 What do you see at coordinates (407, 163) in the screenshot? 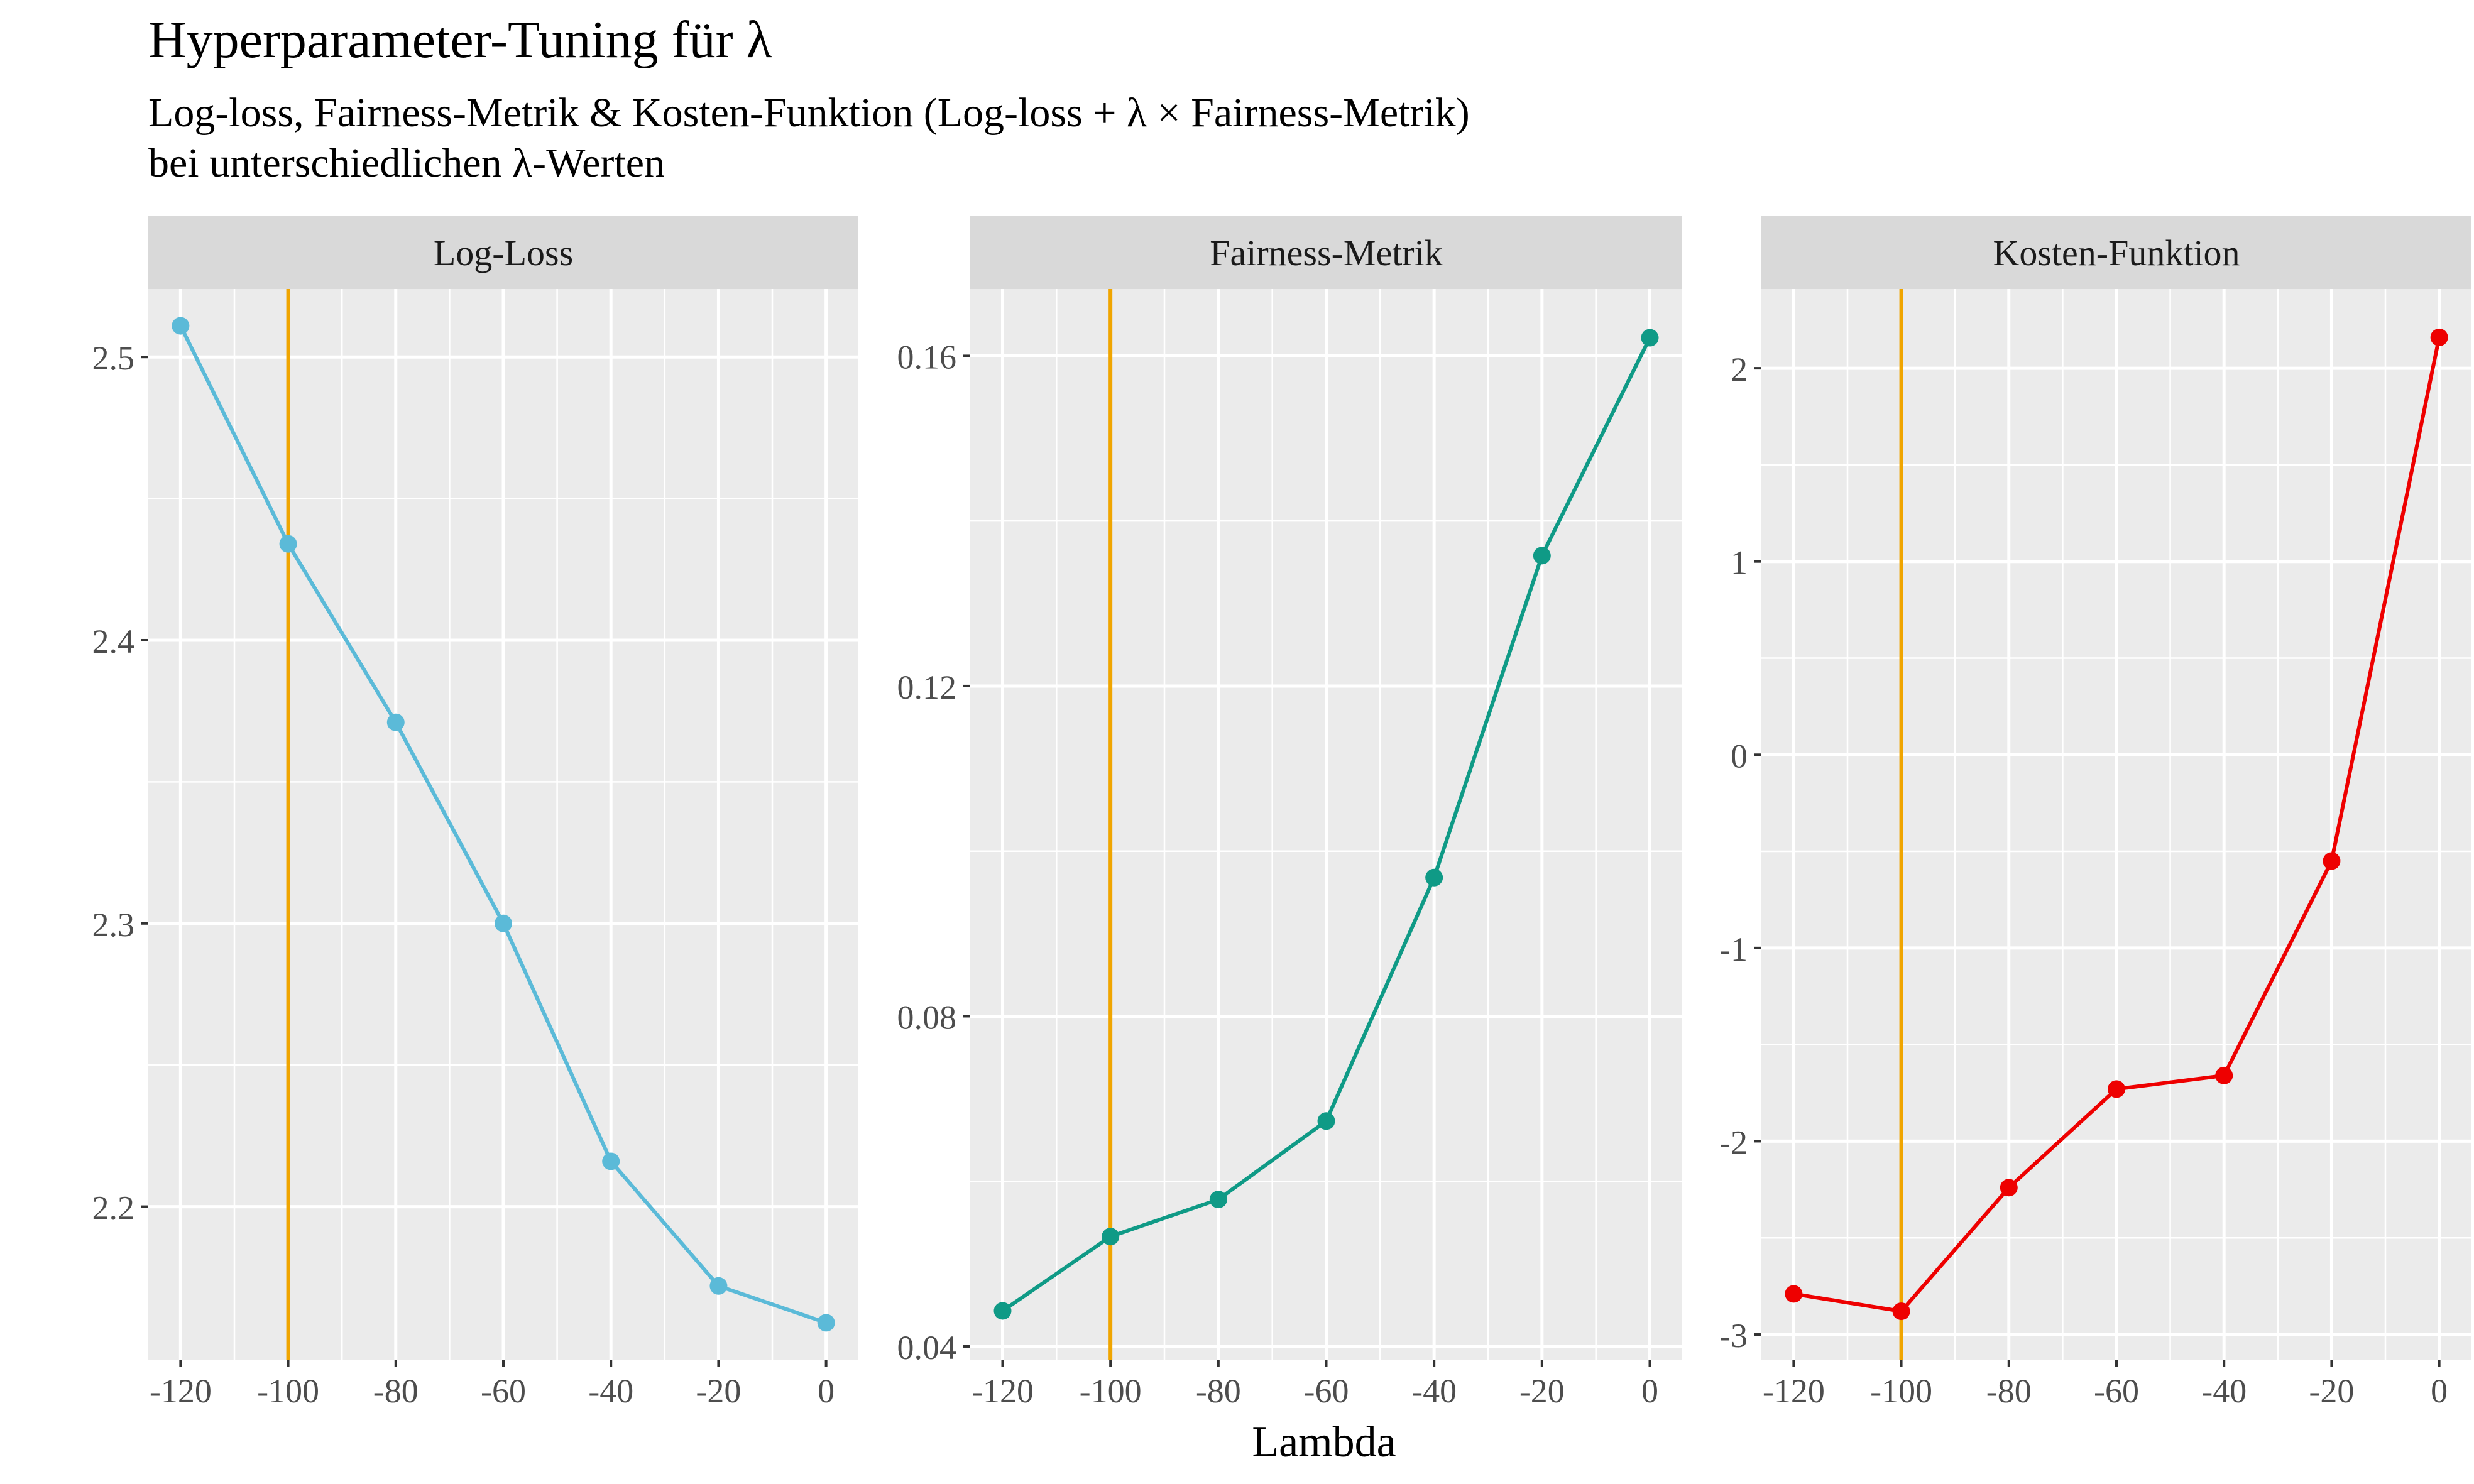
I see `subtitle-line-2: bei unterschiedlichen λ-Werten` at bounding box center [407, 163].